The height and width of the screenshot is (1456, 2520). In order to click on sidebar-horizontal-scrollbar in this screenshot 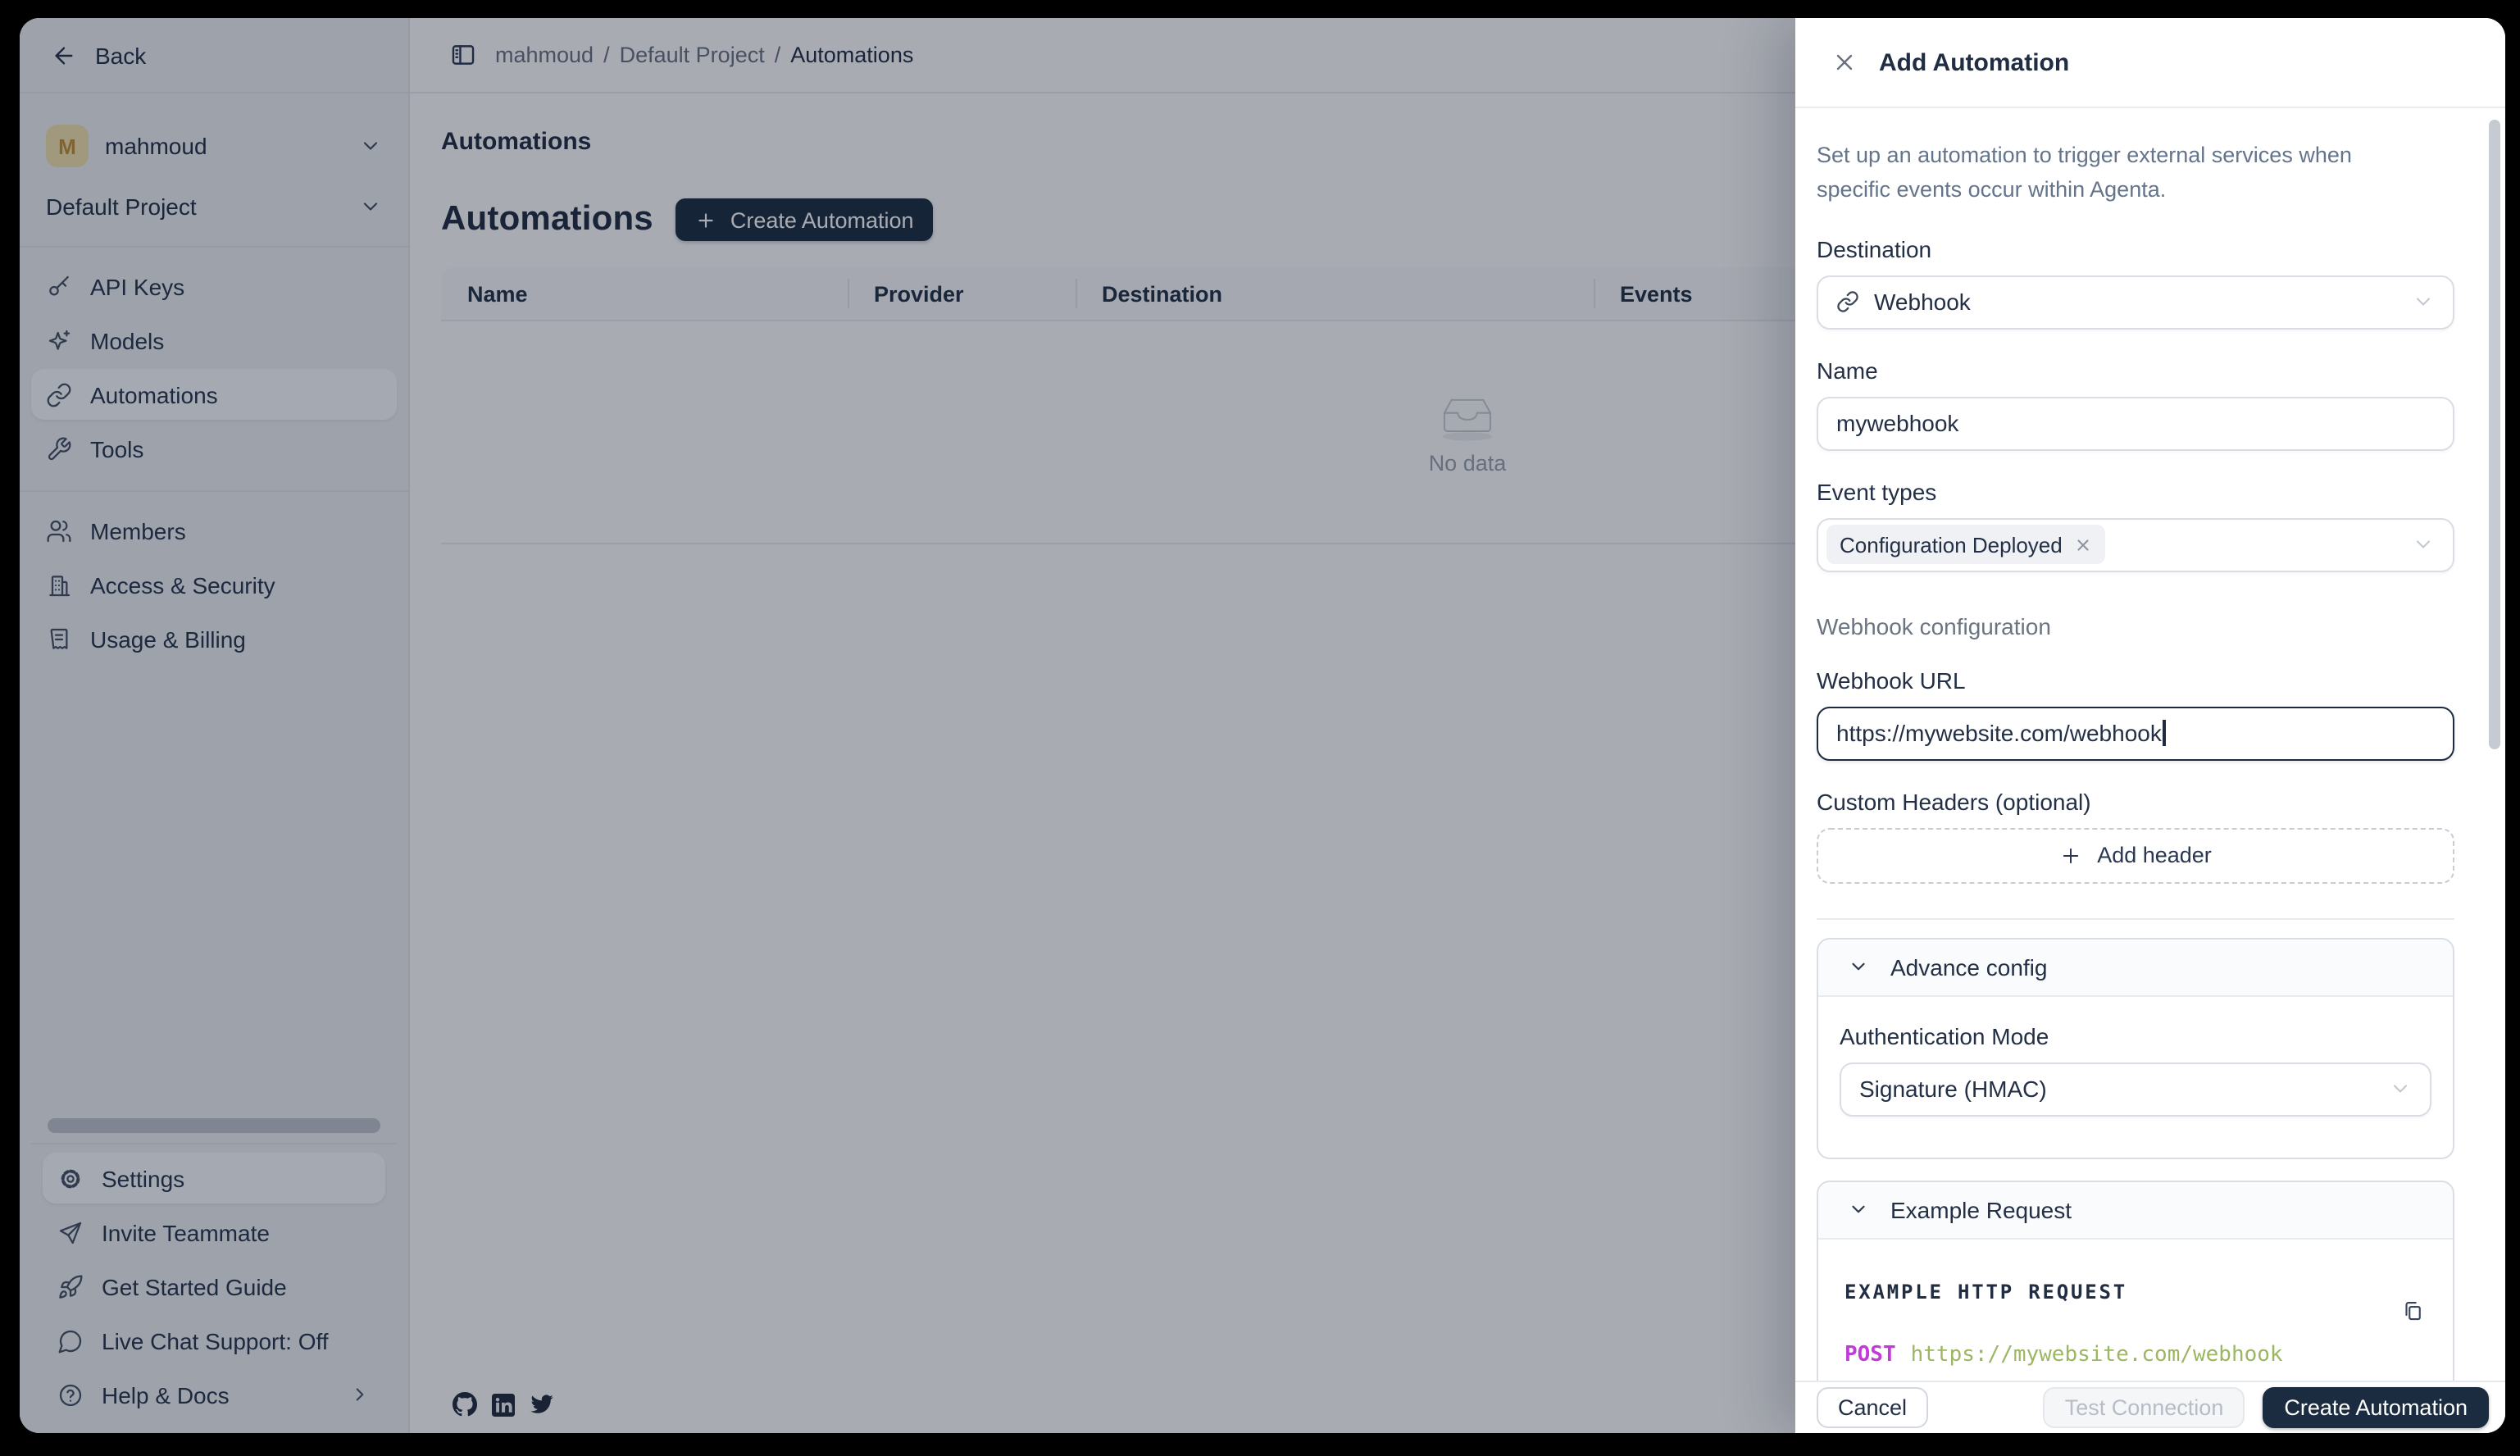, I will do `click(214, 1125)`.